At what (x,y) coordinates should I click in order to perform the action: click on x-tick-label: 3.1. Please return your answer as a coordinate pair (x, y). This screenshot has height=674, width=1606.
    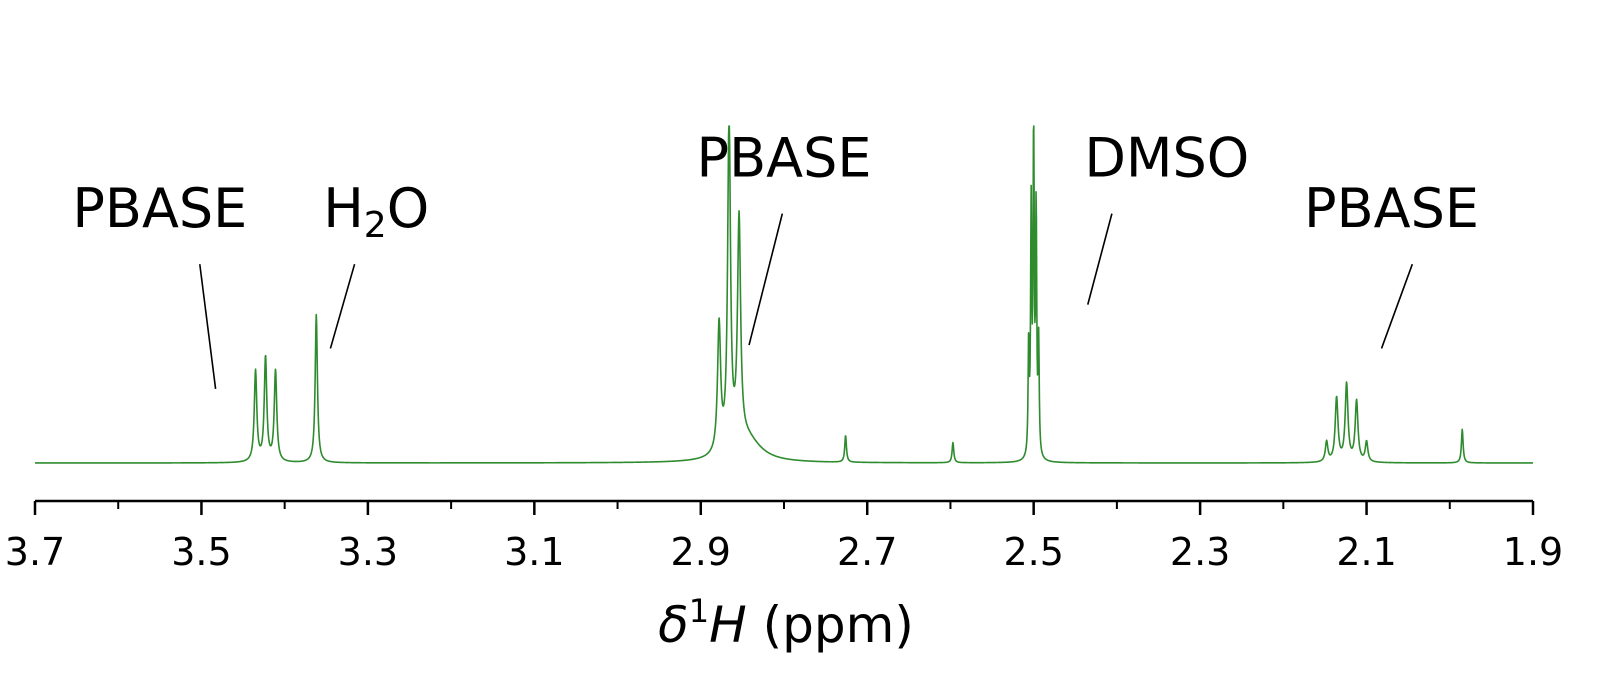
    Looking at the image, I should click on (534, 552).